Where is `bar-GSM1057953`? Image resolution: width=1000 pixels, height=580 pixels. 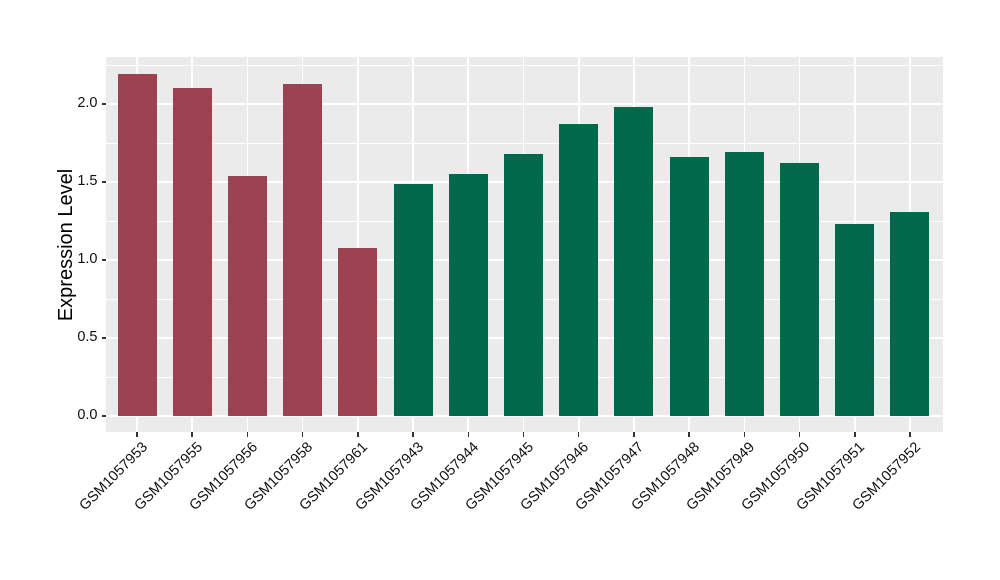
bar-GSM1057953 is located at coordinates (137, 245).